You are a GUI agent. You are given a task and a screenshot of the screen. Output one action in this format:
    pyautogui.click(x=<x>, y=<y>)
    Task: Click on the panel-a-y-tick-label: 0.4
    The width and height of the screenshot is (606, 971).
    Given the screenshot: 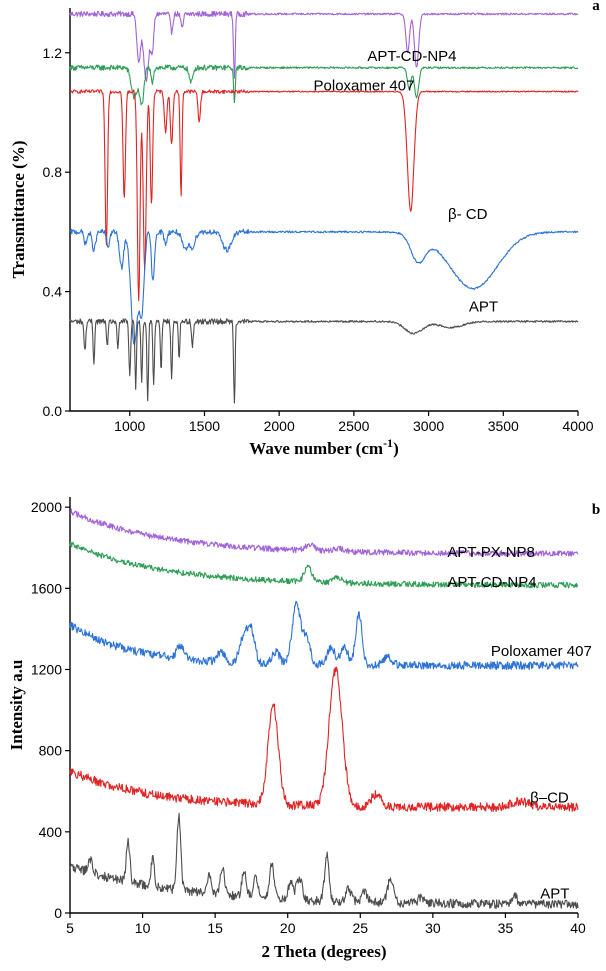 What is the action you would take?
    pyautogui.click(x=53, y=292)
    